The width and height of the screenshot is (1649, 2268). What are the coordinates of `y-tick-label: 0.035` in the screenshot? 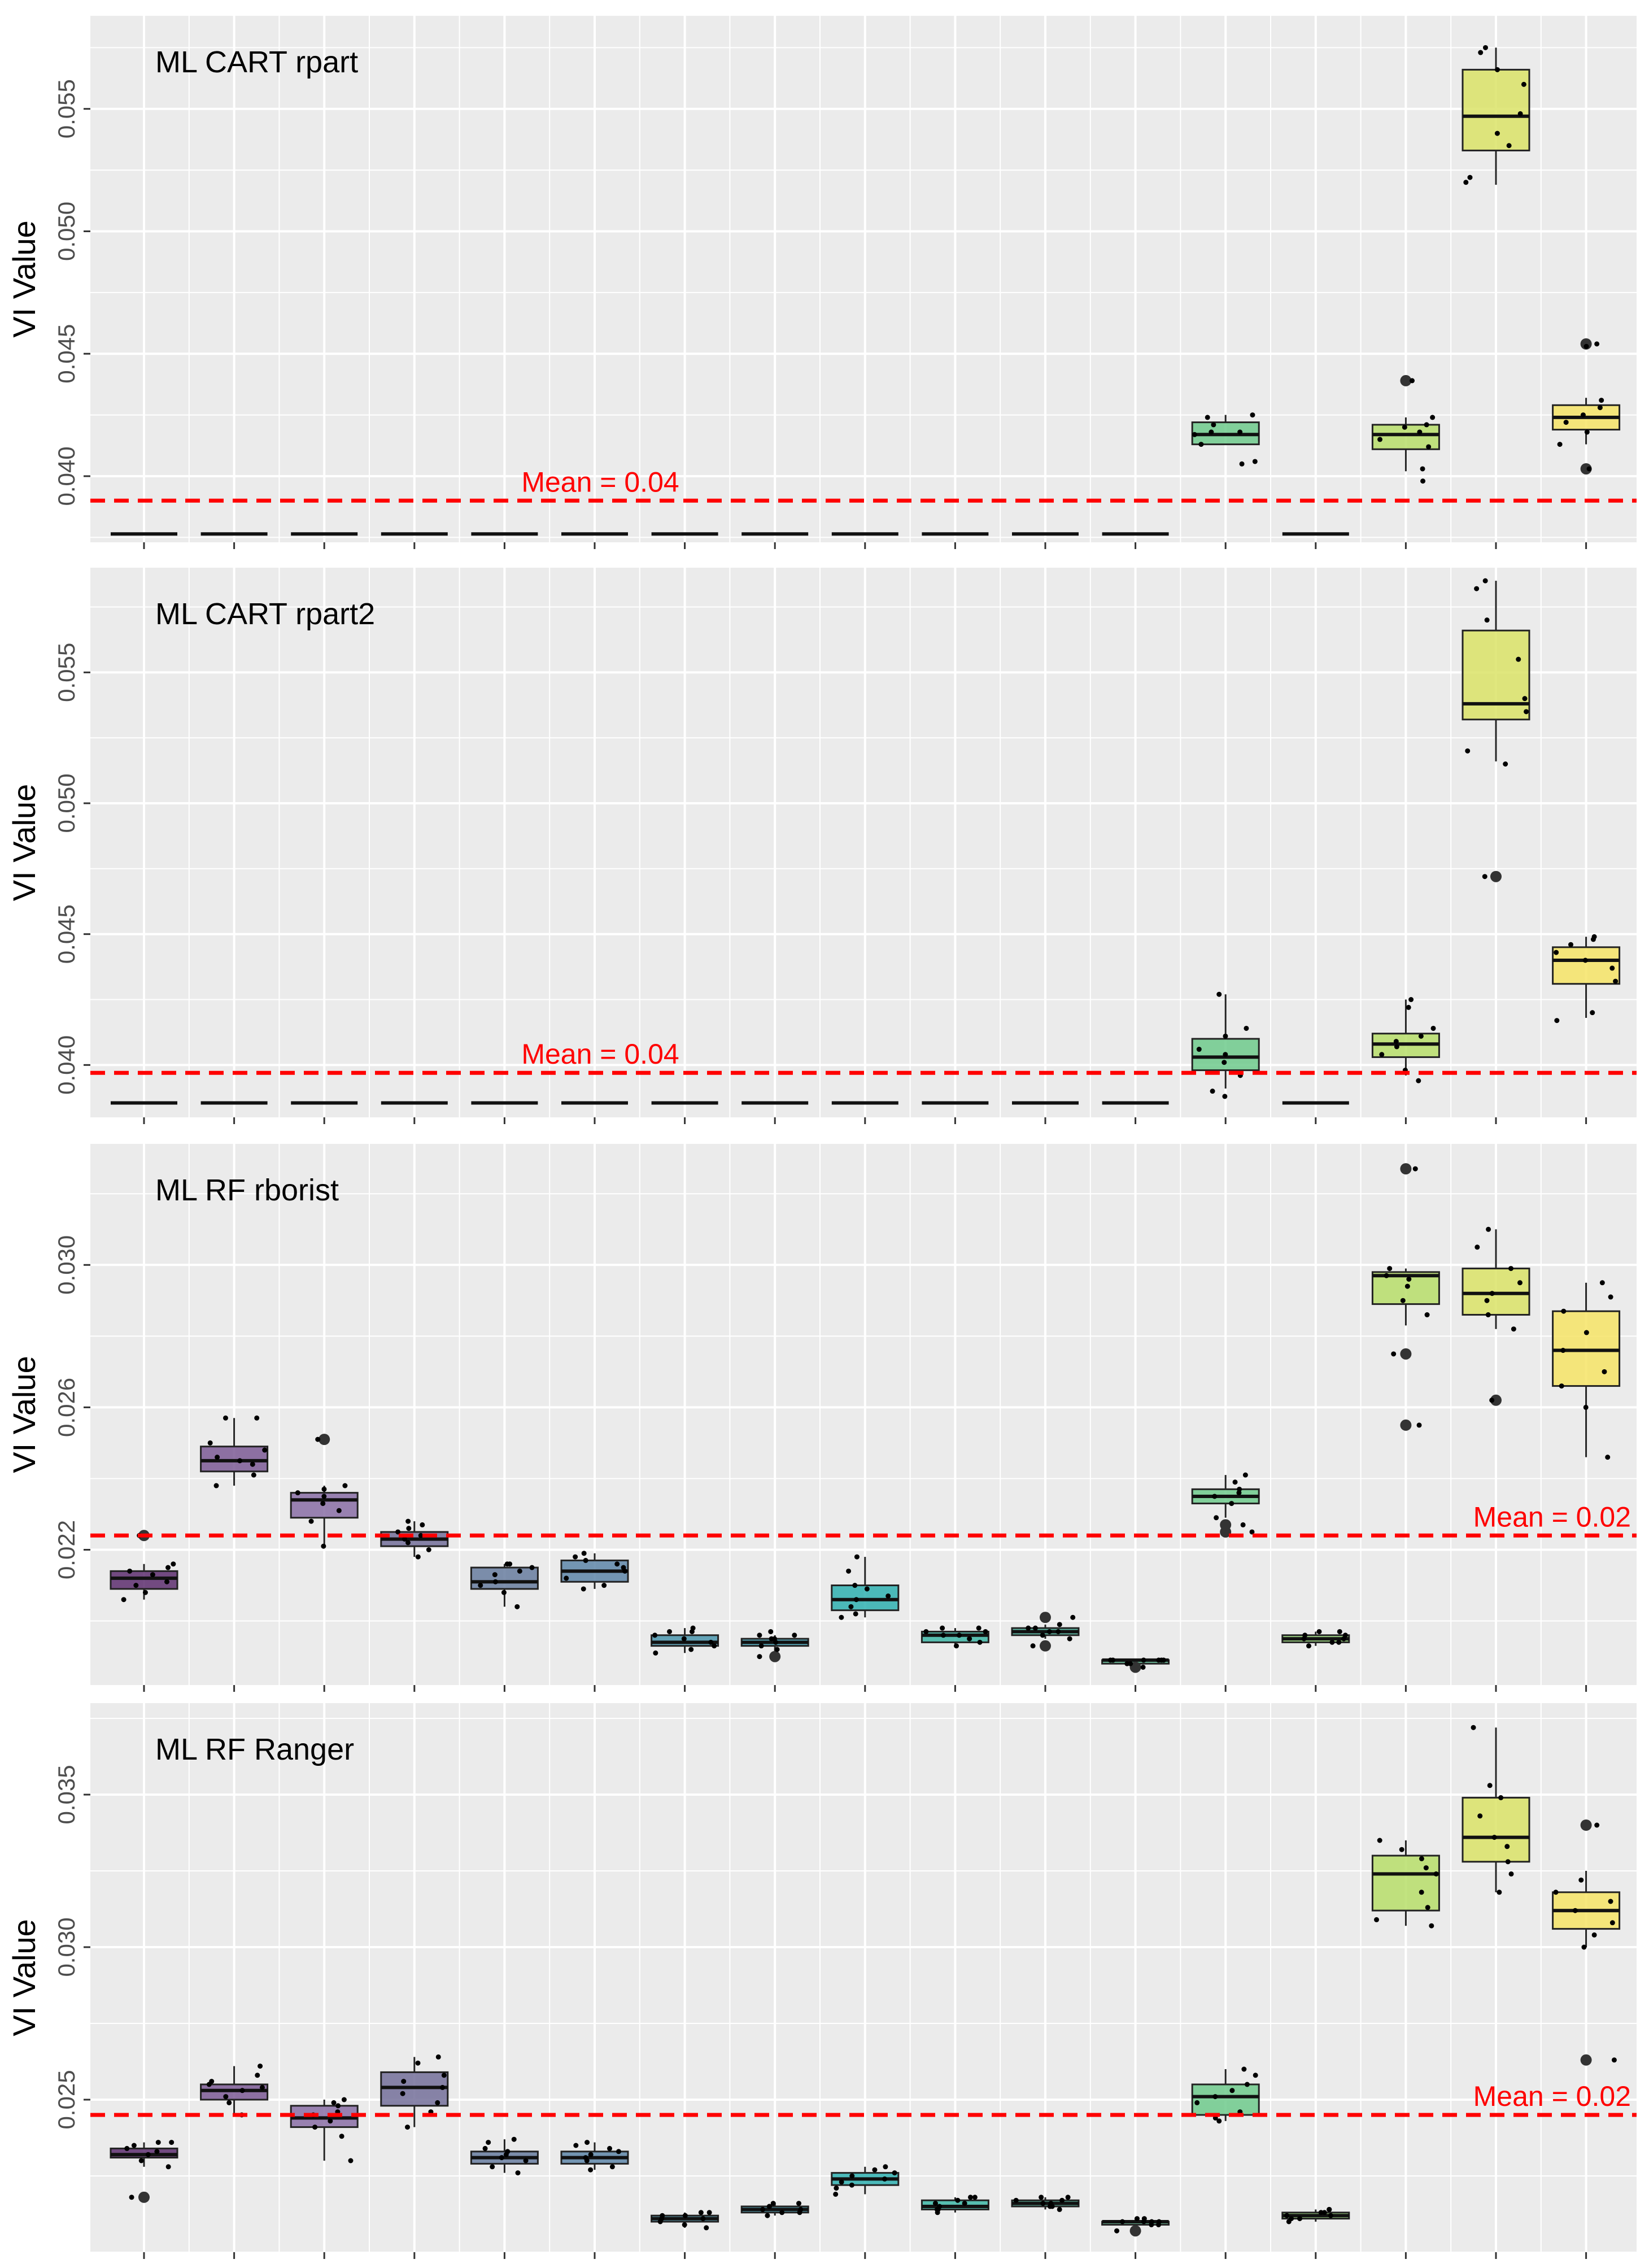 It's located at (66, 1794).